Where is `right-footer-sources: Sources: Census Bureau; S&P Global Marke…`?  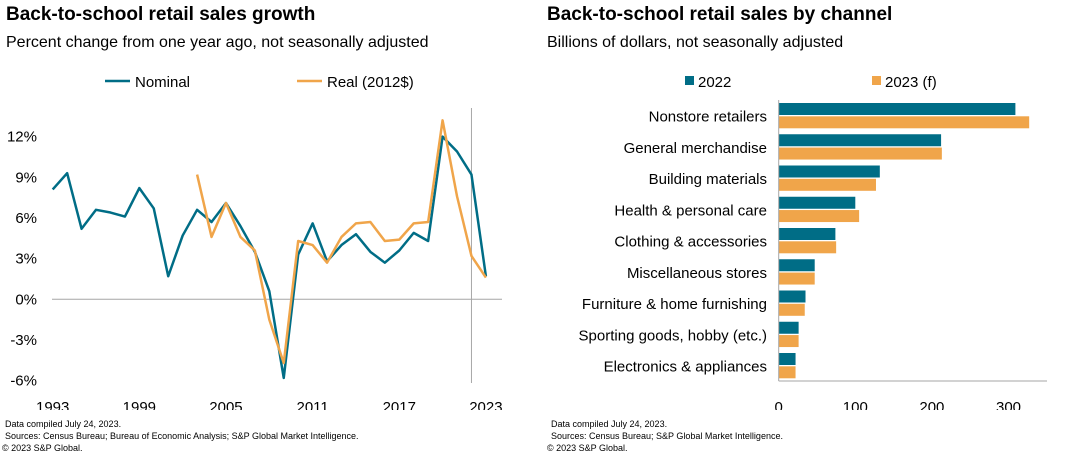 right-footer-sources: Sources: Census Bureau; S&P Global Marke… is located at coordinates (667, 436).